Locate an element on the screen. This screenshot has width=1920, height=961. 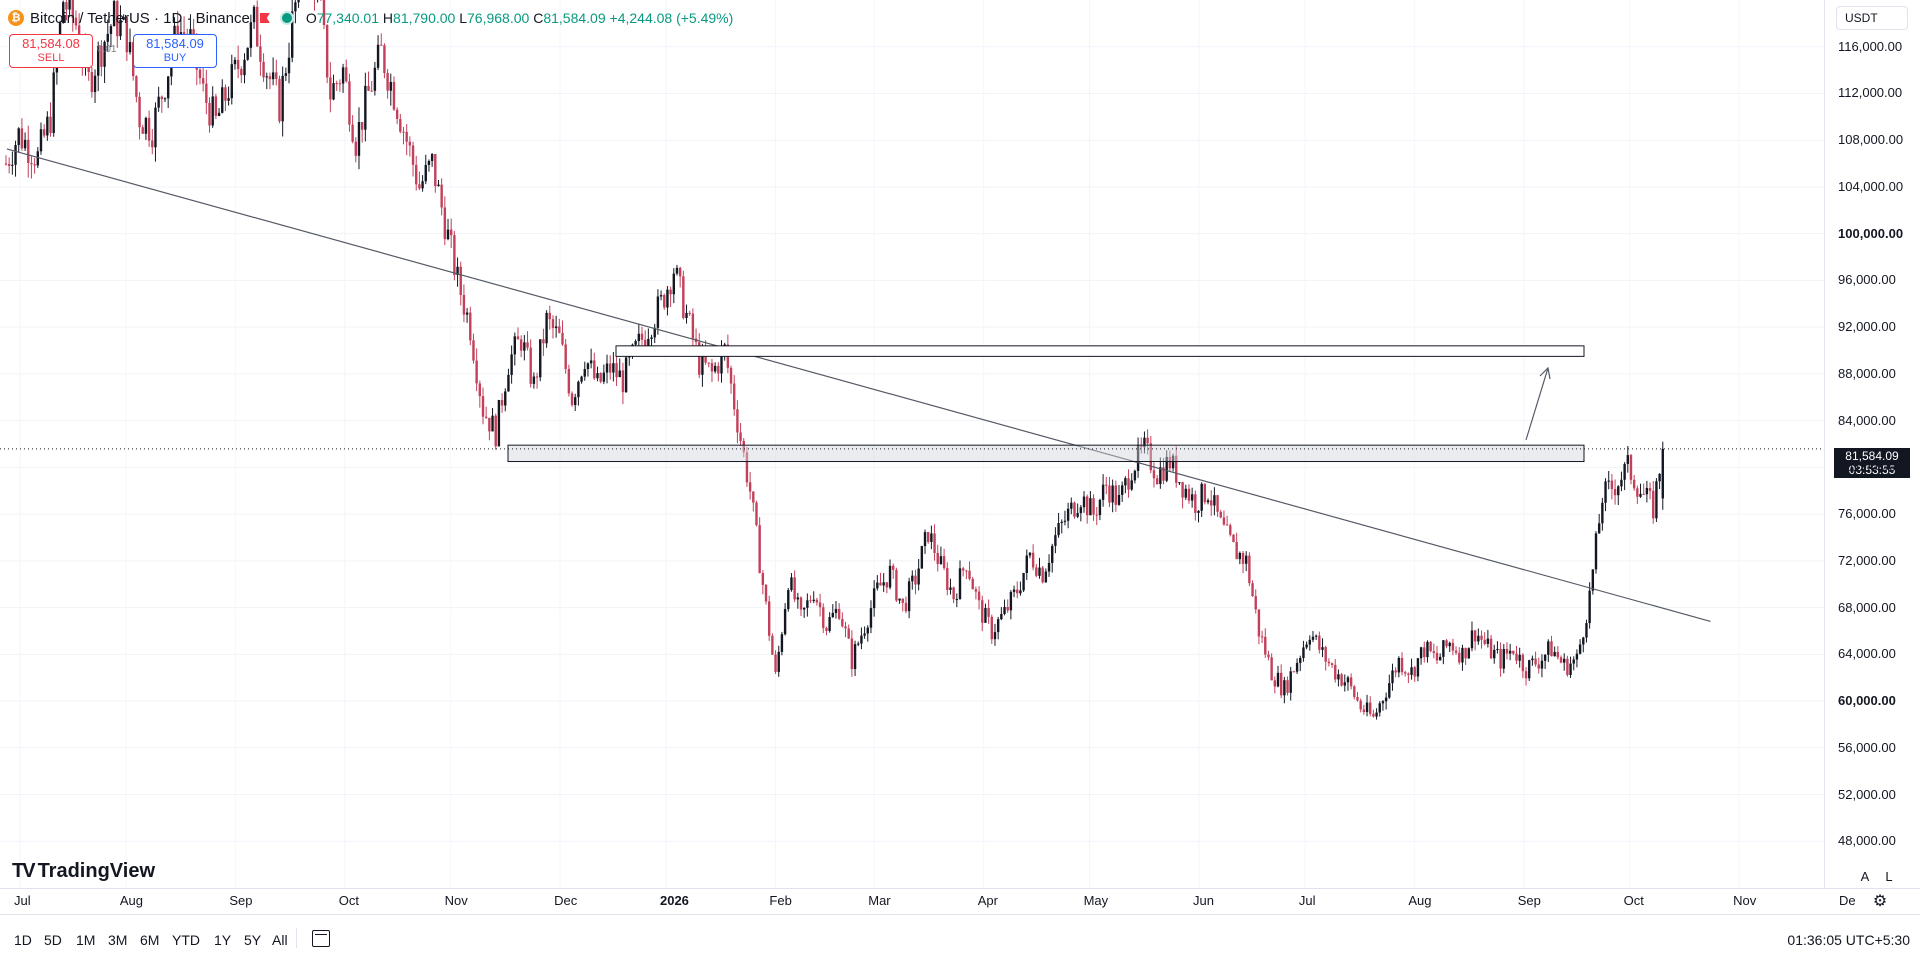
price-tick-label: 112,000.00 is located at coordinates (1870, 93).